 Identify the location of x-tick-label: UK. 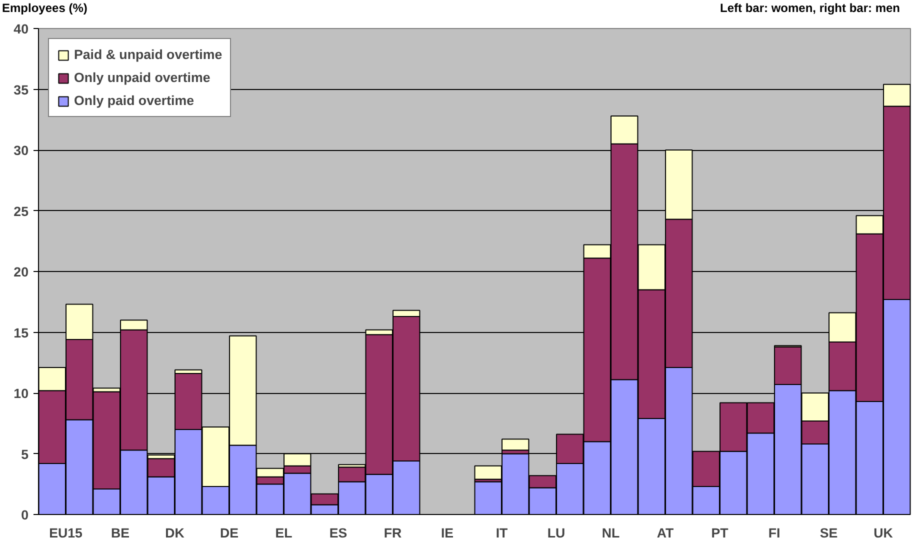
(884, 533).